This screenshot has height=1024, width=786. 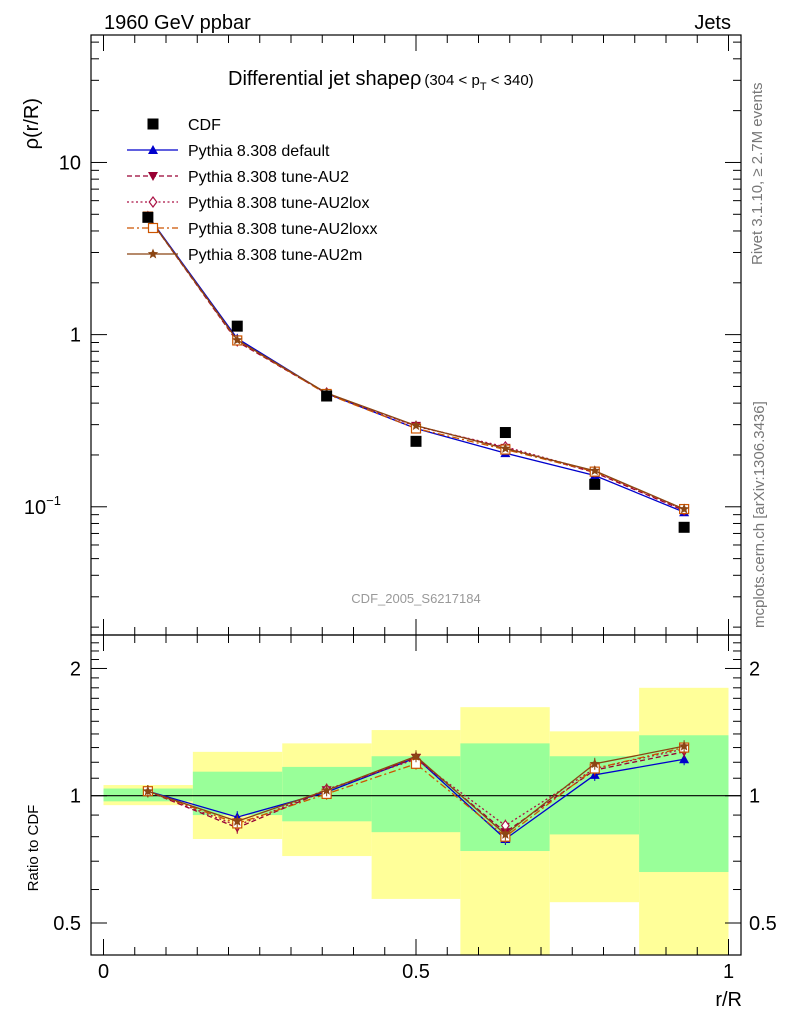 I want to click on main-y-tick-labels: 10 1 10−1, so click(x=52, y=335).